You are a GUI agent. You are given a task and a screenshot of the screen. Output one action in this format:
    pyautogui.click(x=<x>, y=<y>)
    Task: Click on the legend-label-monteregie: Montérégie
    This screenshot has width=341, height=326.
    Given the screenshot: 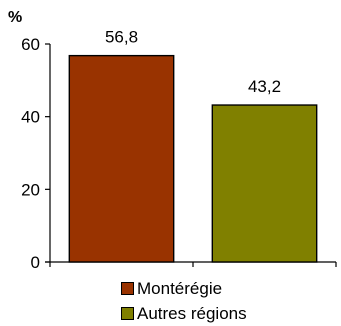 What is the action you would take?
    pyautogui.click(x=180, y=288)
    